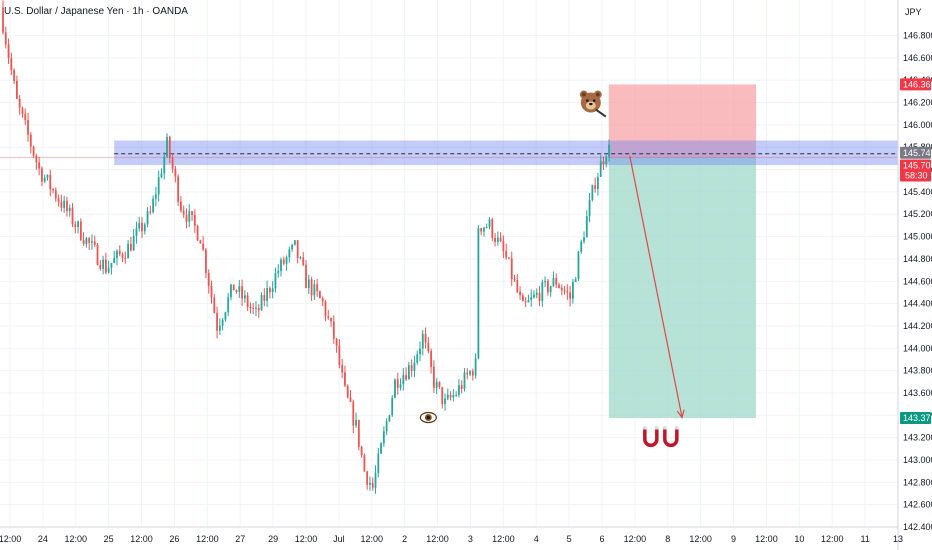  I want to click on x-tick-label: 26, so click(174, 539).